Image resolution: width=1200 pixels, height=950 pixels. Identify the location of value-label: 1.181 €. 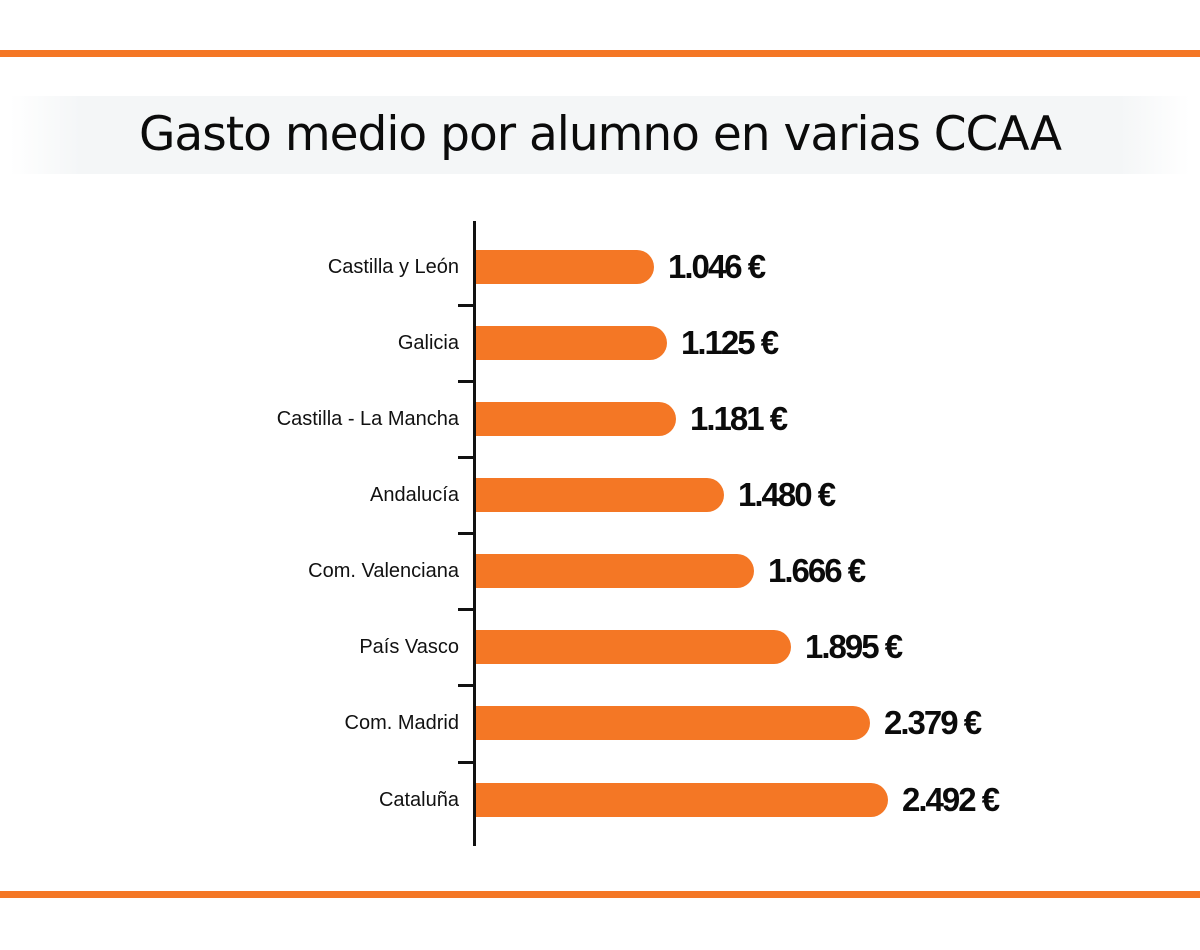
(739, 418).